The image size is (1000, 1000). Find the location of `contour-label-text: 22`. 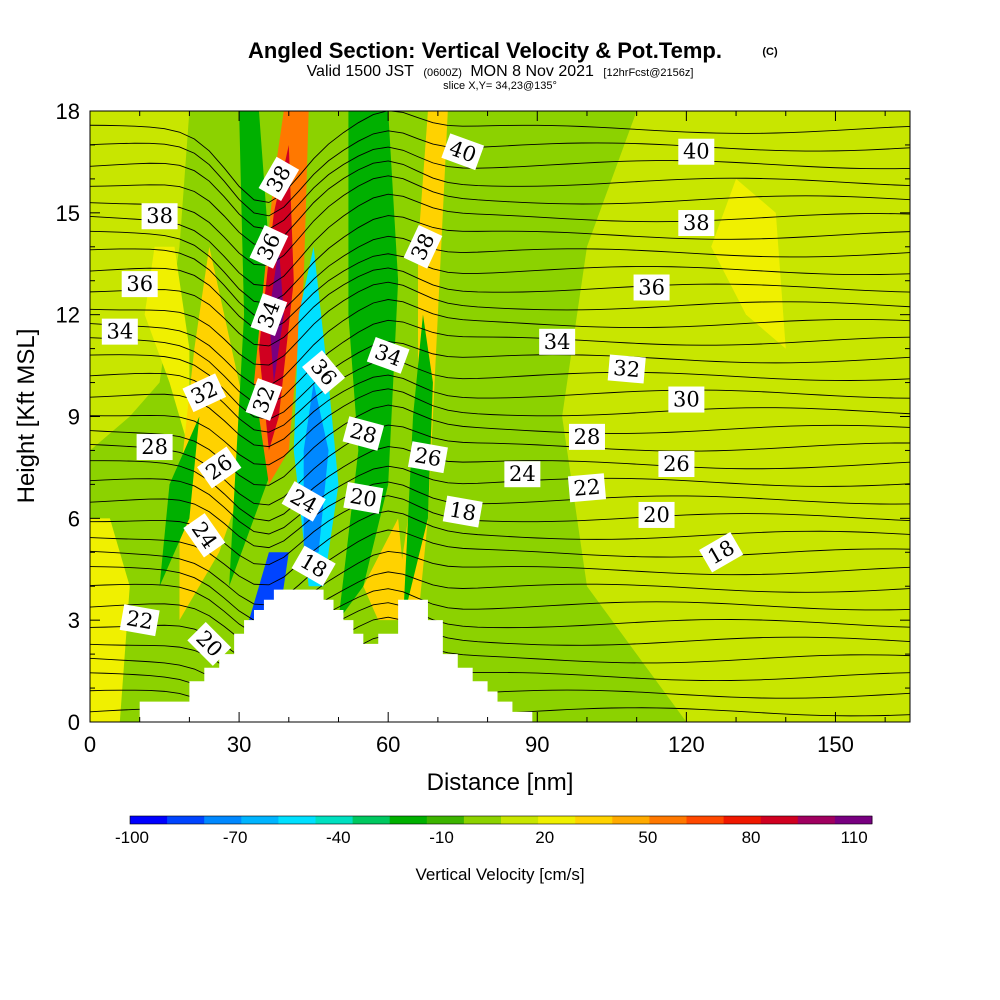

contour-label-text: 22 is located at coordinates (587, 488).